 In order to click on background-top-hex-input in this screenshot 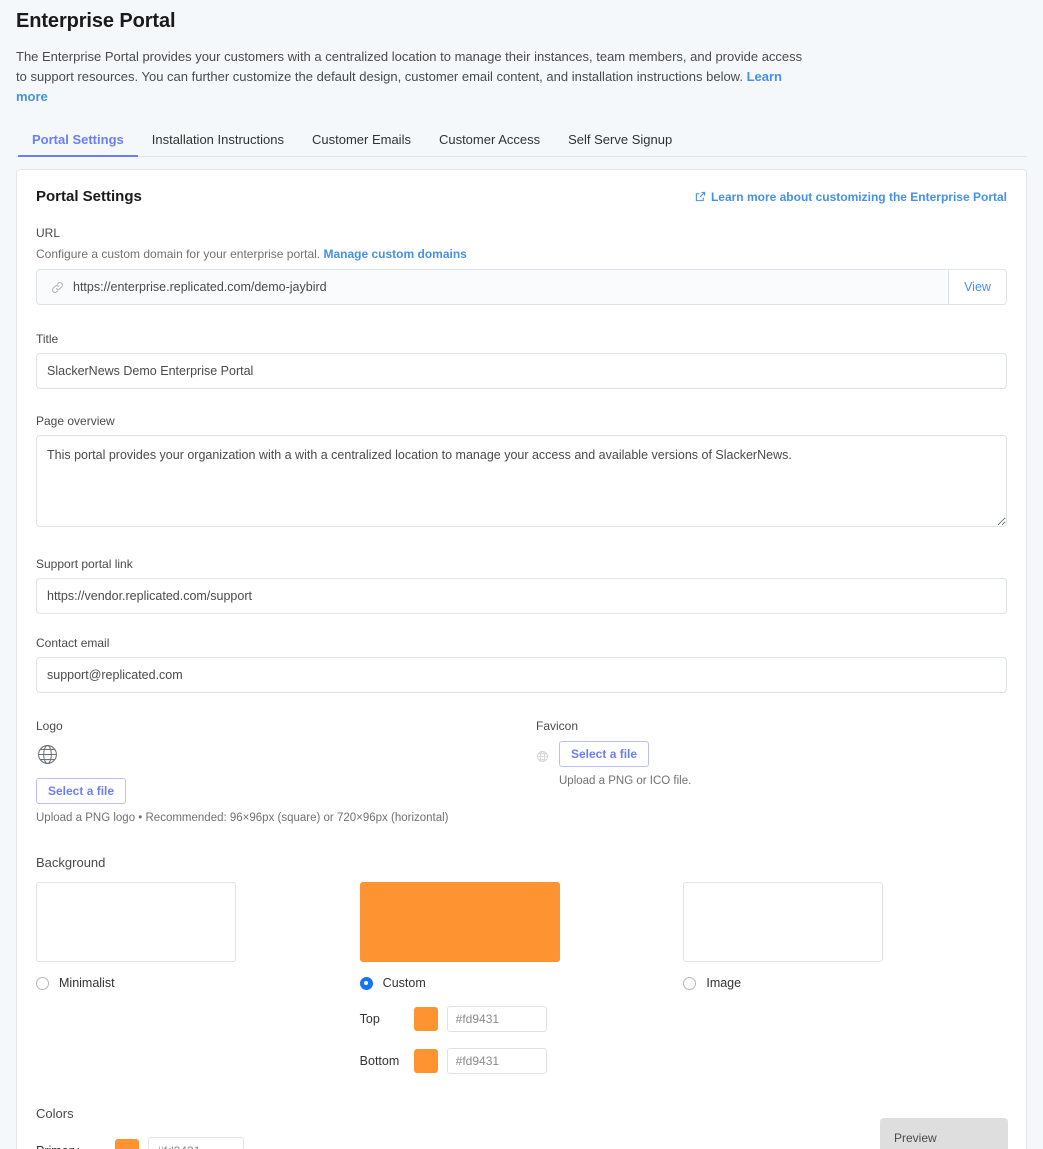, I will do `click(496, 1019)`.